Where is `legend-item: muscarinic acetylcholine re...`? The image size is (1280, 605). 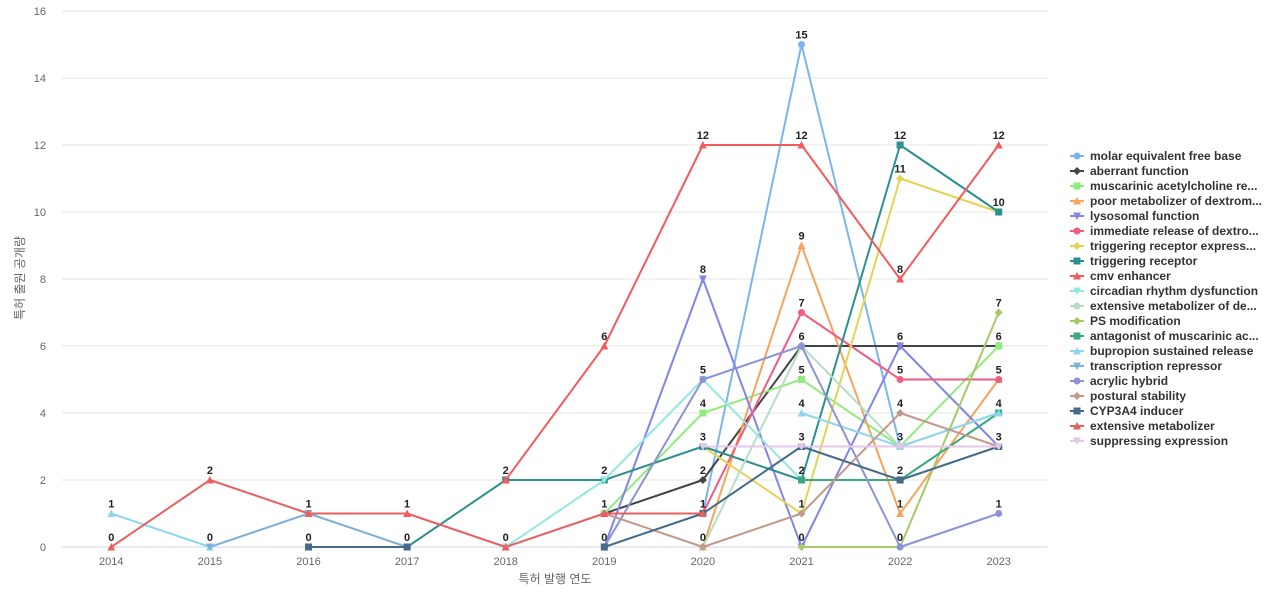 legend-item: muscarinic acetylcholine re... is located at coordinates (1163, 186).